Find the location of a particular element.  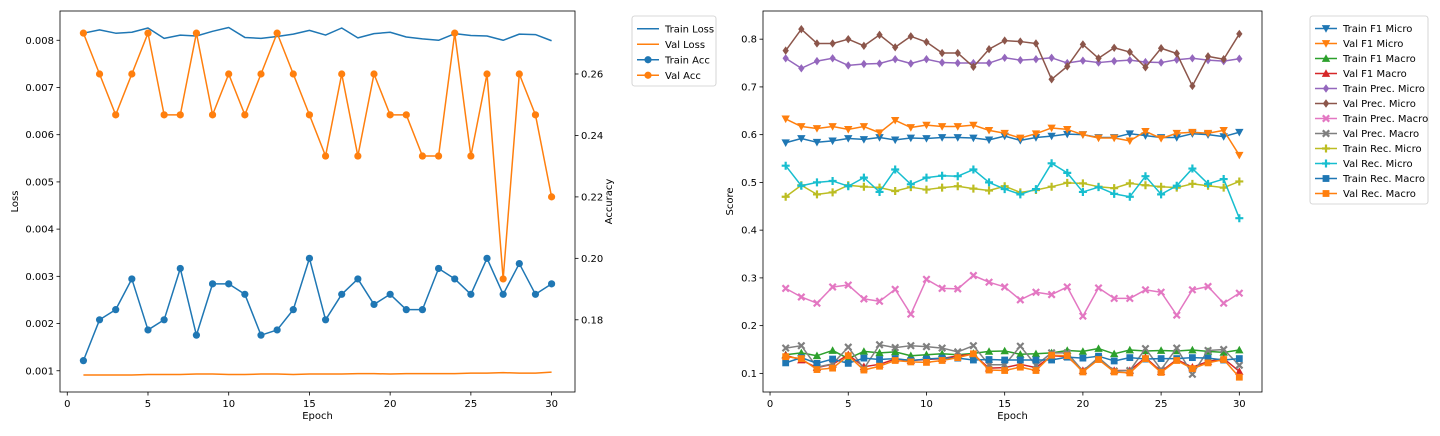

x-axis-label: Epoch is located at coordinates (1012, 416).